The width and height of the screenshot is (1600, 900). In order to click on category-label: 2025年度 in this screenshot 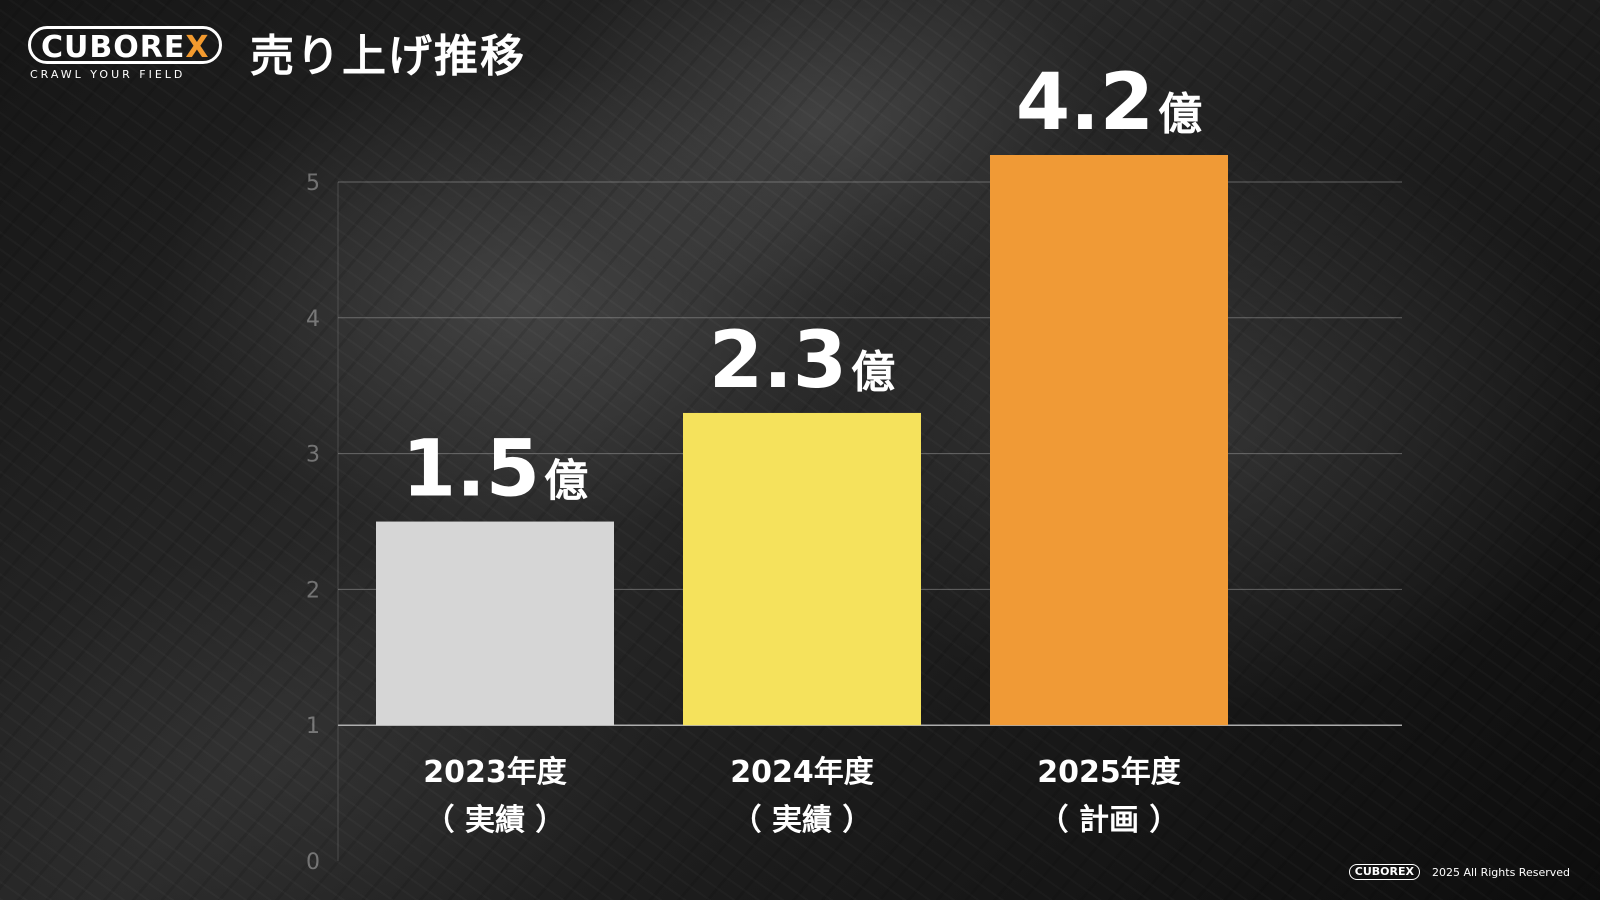, I will do `click(1109, 772)`.